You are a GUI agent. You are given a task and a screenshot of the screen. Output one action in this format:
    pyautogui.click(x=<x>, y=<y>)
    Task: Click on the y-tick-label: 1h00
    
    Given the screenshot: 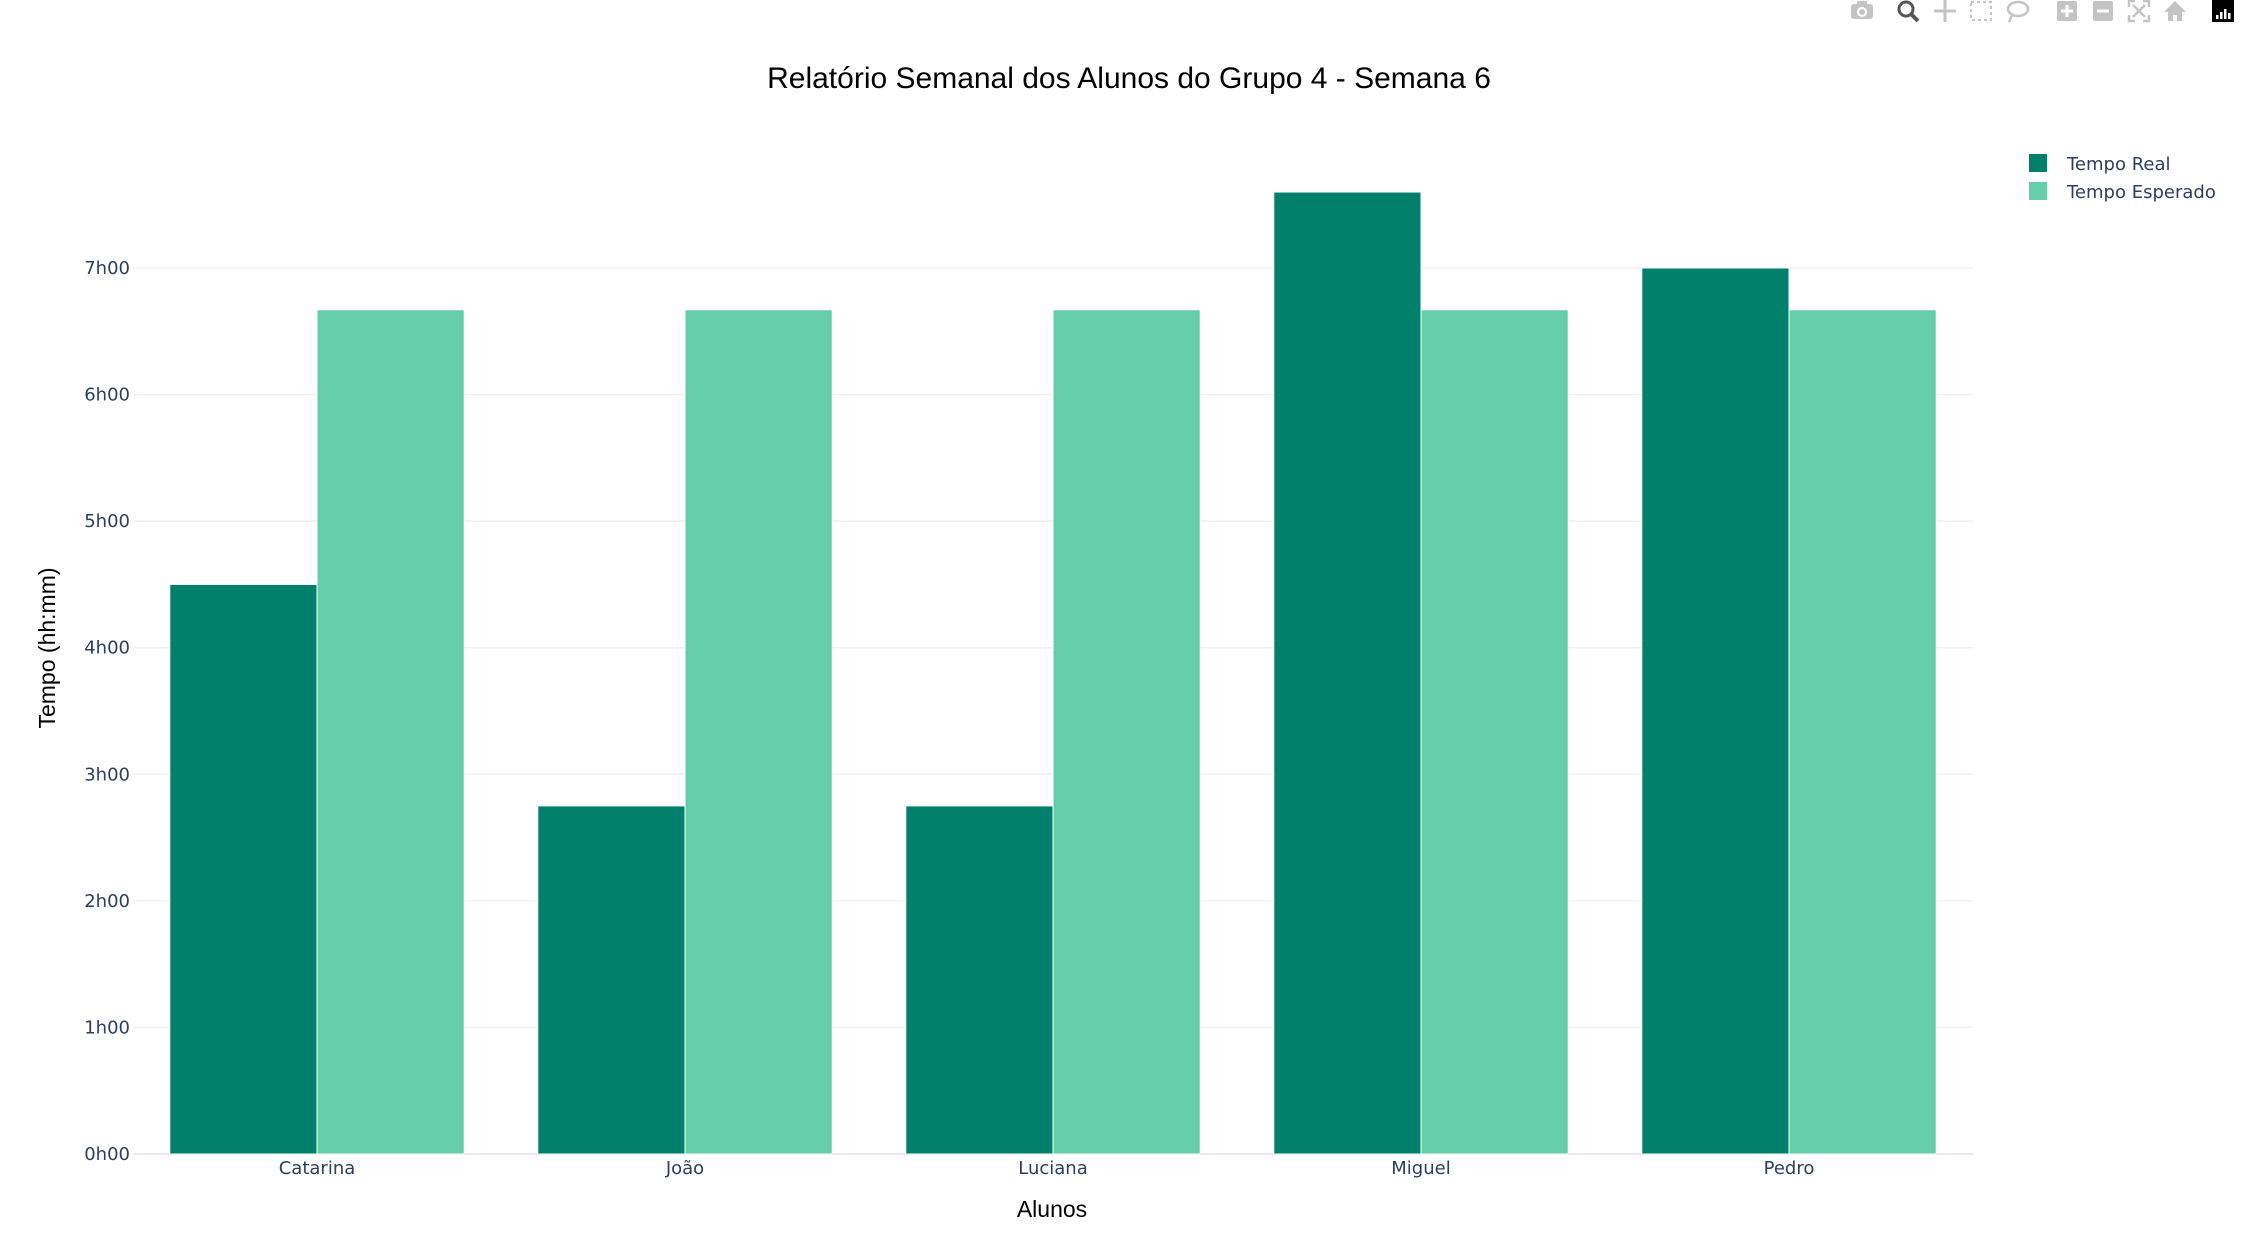 What is the action you would take?
    pyautogui.click(x=107, y=1027)
    